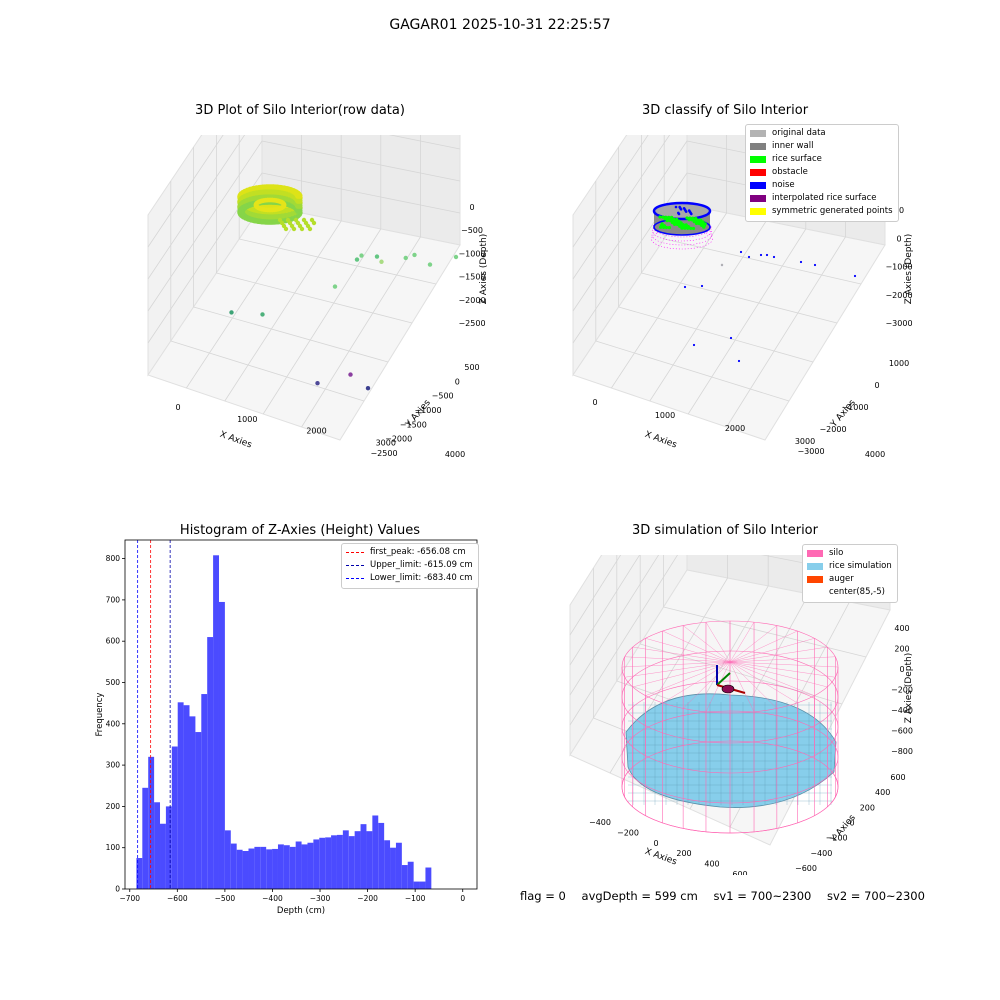 The width and height of the screenshot is (1000, 1000). I want to click on z-tick-label: −1500, so click(471, 277).